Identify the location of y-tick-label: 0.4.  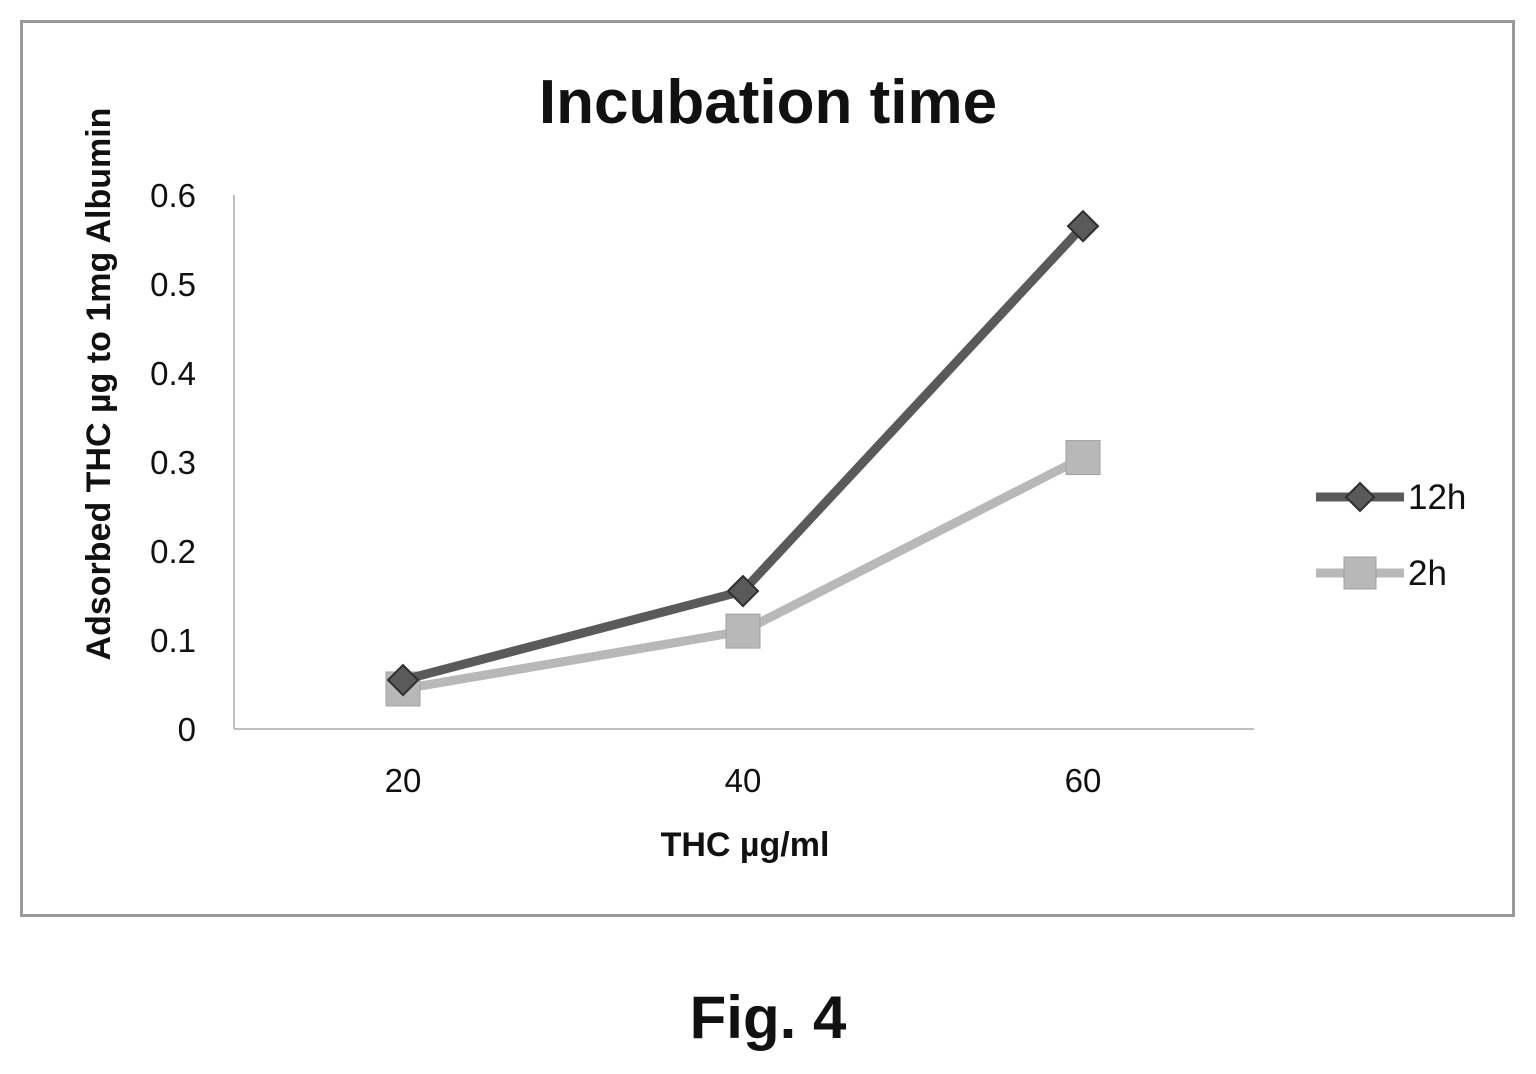
(173, 373).